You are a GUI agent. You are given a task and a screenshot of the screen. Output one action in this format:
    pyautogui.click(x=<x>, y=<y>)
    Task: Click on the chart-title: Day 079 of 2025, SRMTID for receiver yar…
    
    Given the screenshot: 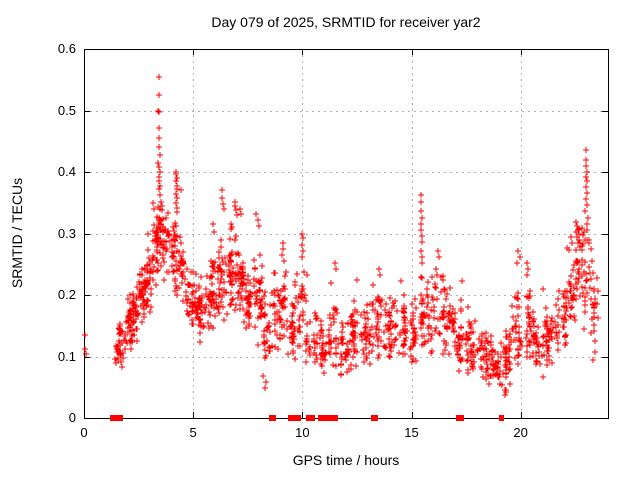 What is the action you would take?
    pyautogui.click(x=346, y=22)
    